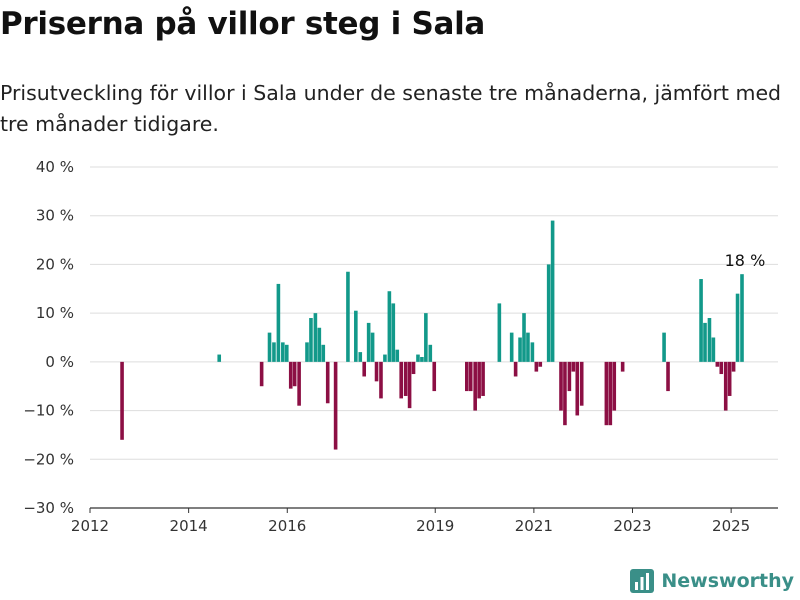  I want to click on chart-title: Priserna på villor steg i Sala, so click(243, 24).